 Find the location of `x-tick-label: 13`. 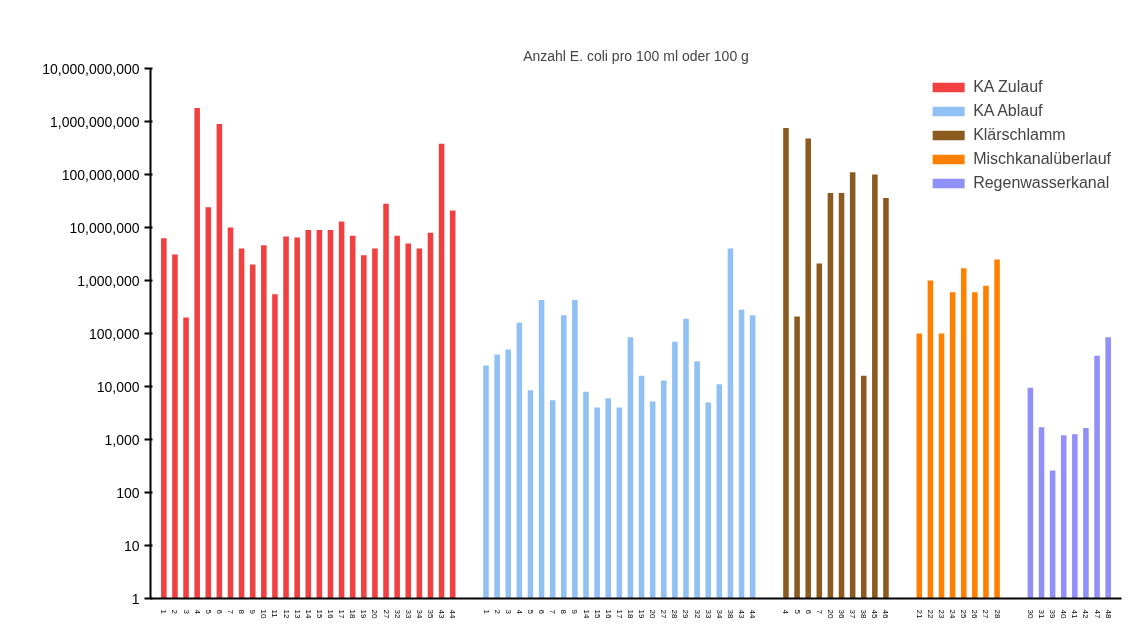

x-tick-label: 13 is located at coordinates (297, 614).